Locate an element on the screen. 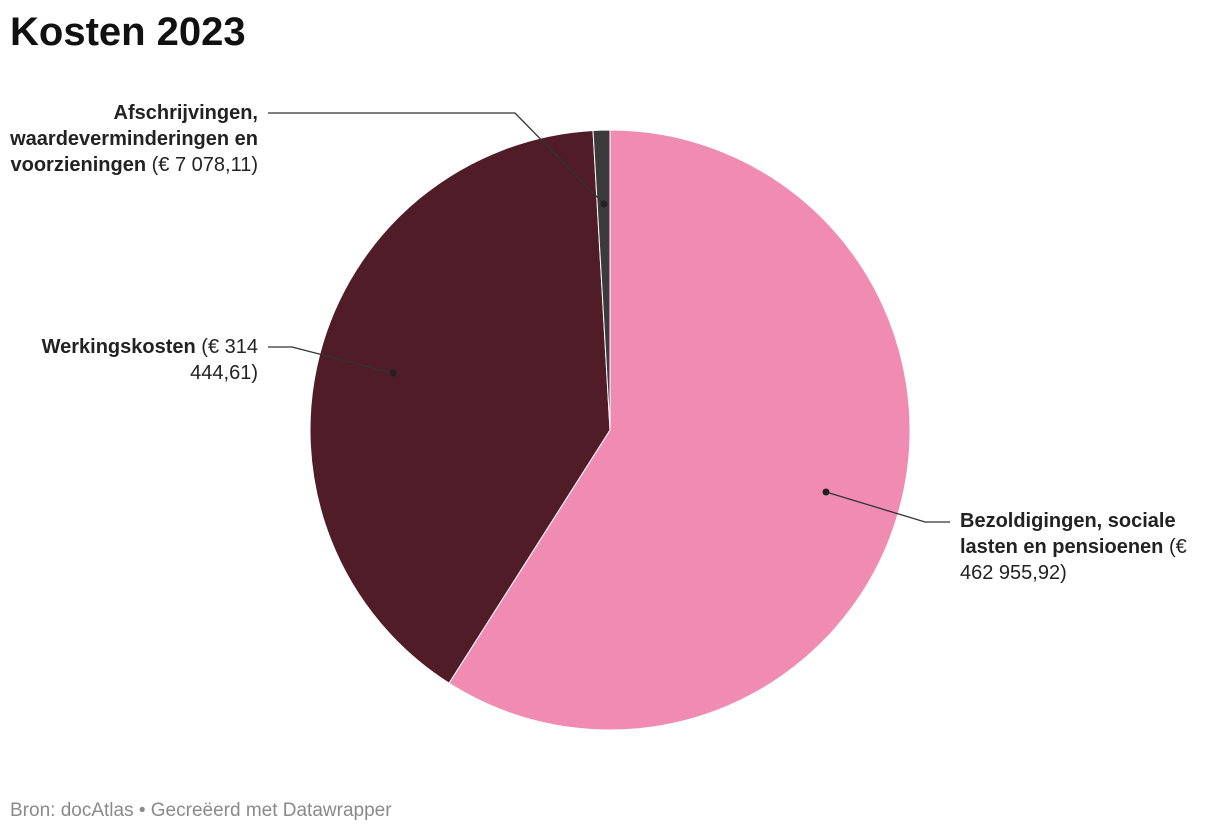  chart-title: Kosten 2023 is located at coordinates (128, 32).